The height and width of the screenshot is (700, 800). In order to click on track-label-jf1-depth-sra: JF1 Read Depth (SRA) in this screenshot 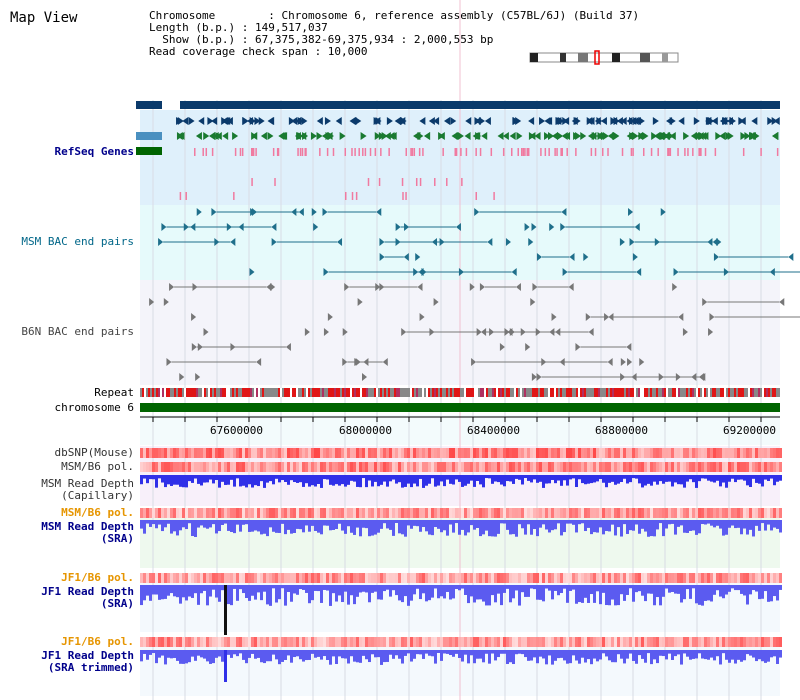, I will do `click(87, 597)`.